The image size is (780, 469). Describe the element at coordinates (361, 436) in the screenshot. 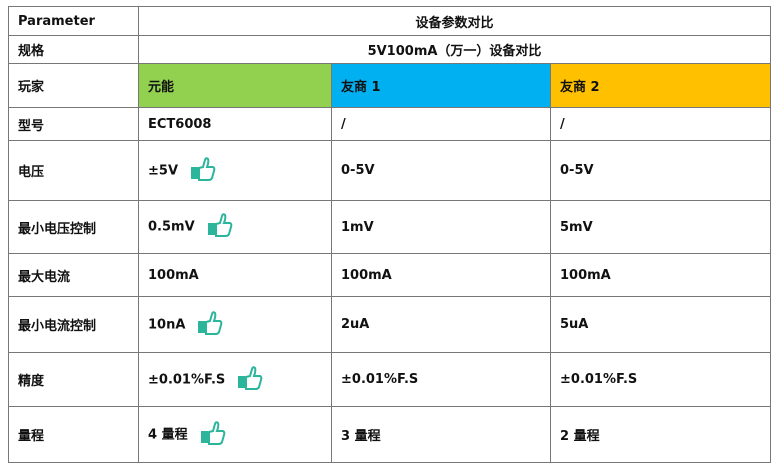

I see `value-text: 3 量程` at that location.